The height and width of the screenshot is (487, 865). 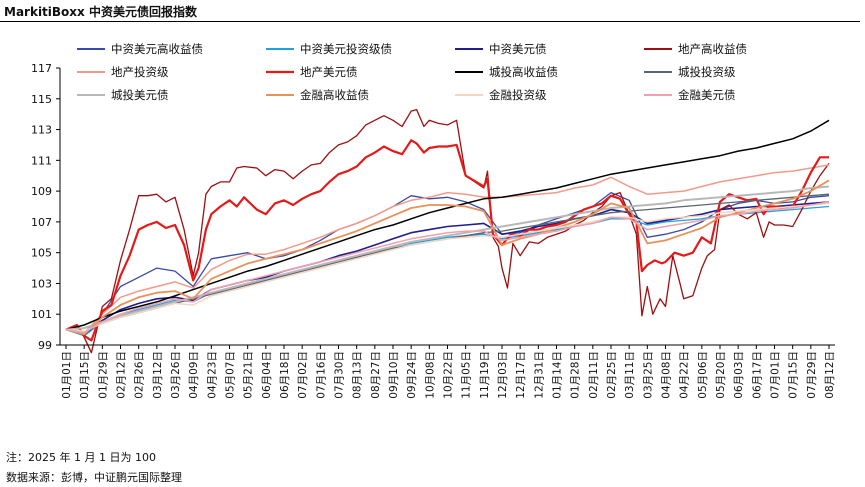 I want to click on title-divider, so click(x=430, y=21).